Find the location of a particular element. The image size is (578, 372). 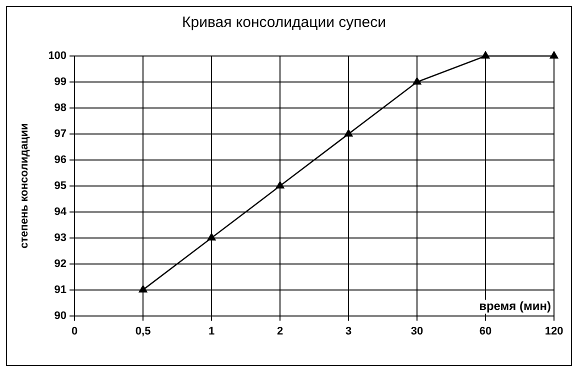

x-tick-label: 2 is located at coordinates (280, 331).